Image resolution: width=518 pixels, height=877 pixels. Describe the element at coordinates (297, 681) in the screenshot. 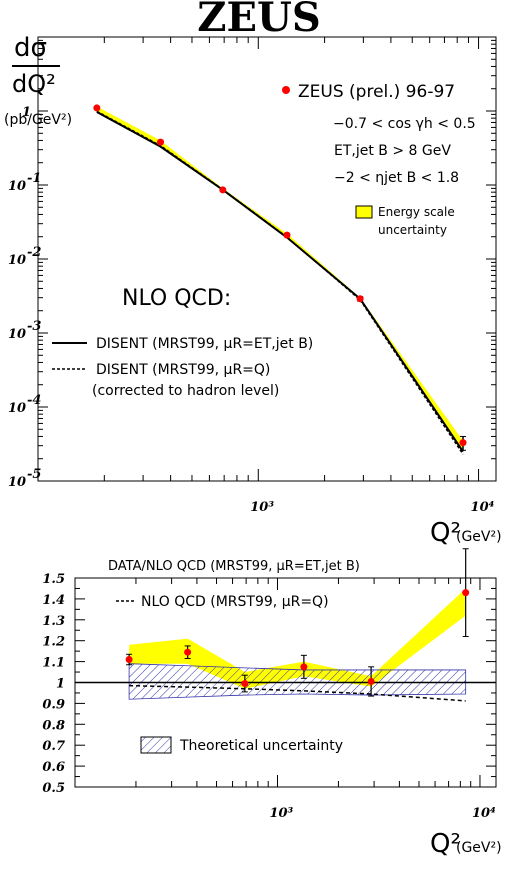

I see `theory-uncertainty-band` at that location.